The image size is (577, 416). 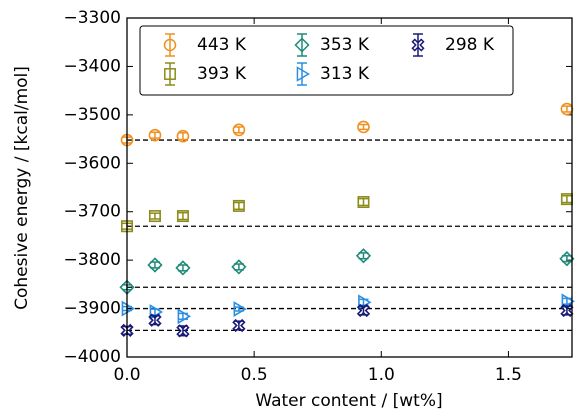 I want to click on y-tick-label: −3800, so click(x=92, y=260).